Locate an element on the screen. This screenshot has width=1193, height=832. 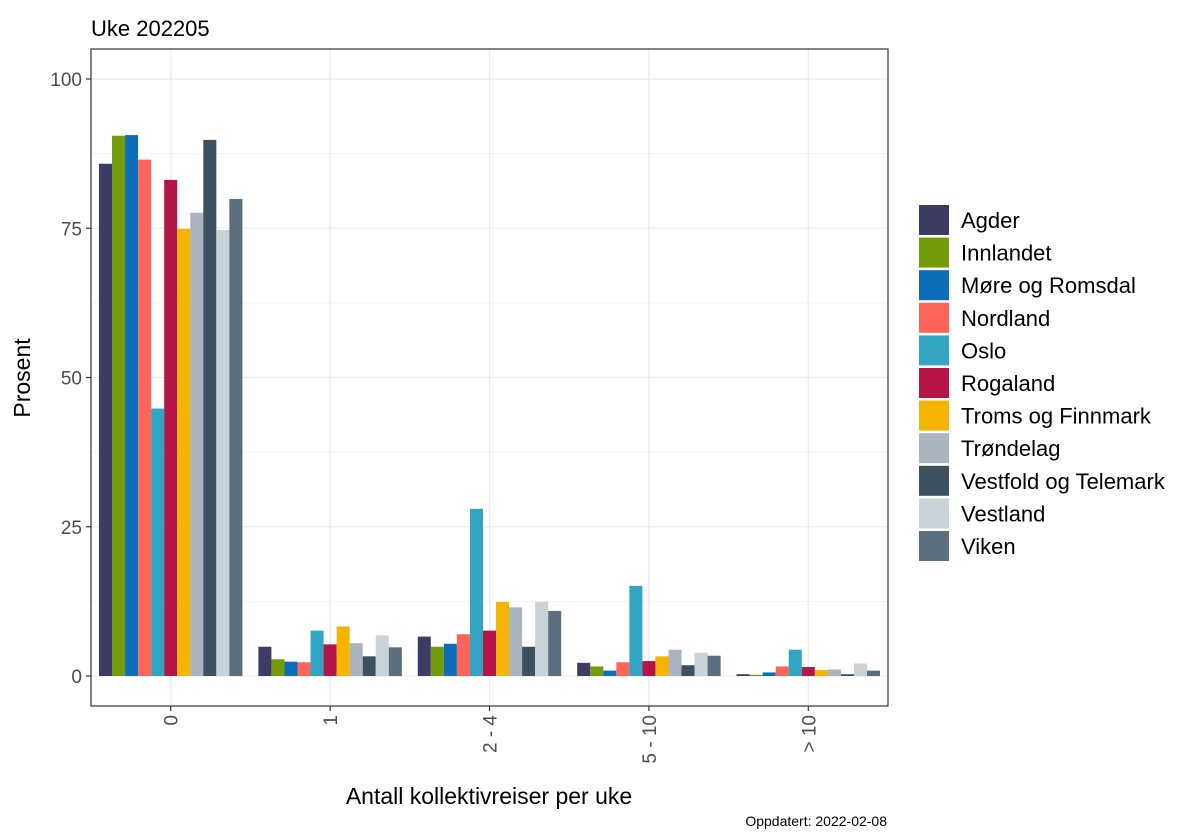
x-axis: 0 1 2 - 4 5 - 10 > 10 is located at coordinates (491, 735).